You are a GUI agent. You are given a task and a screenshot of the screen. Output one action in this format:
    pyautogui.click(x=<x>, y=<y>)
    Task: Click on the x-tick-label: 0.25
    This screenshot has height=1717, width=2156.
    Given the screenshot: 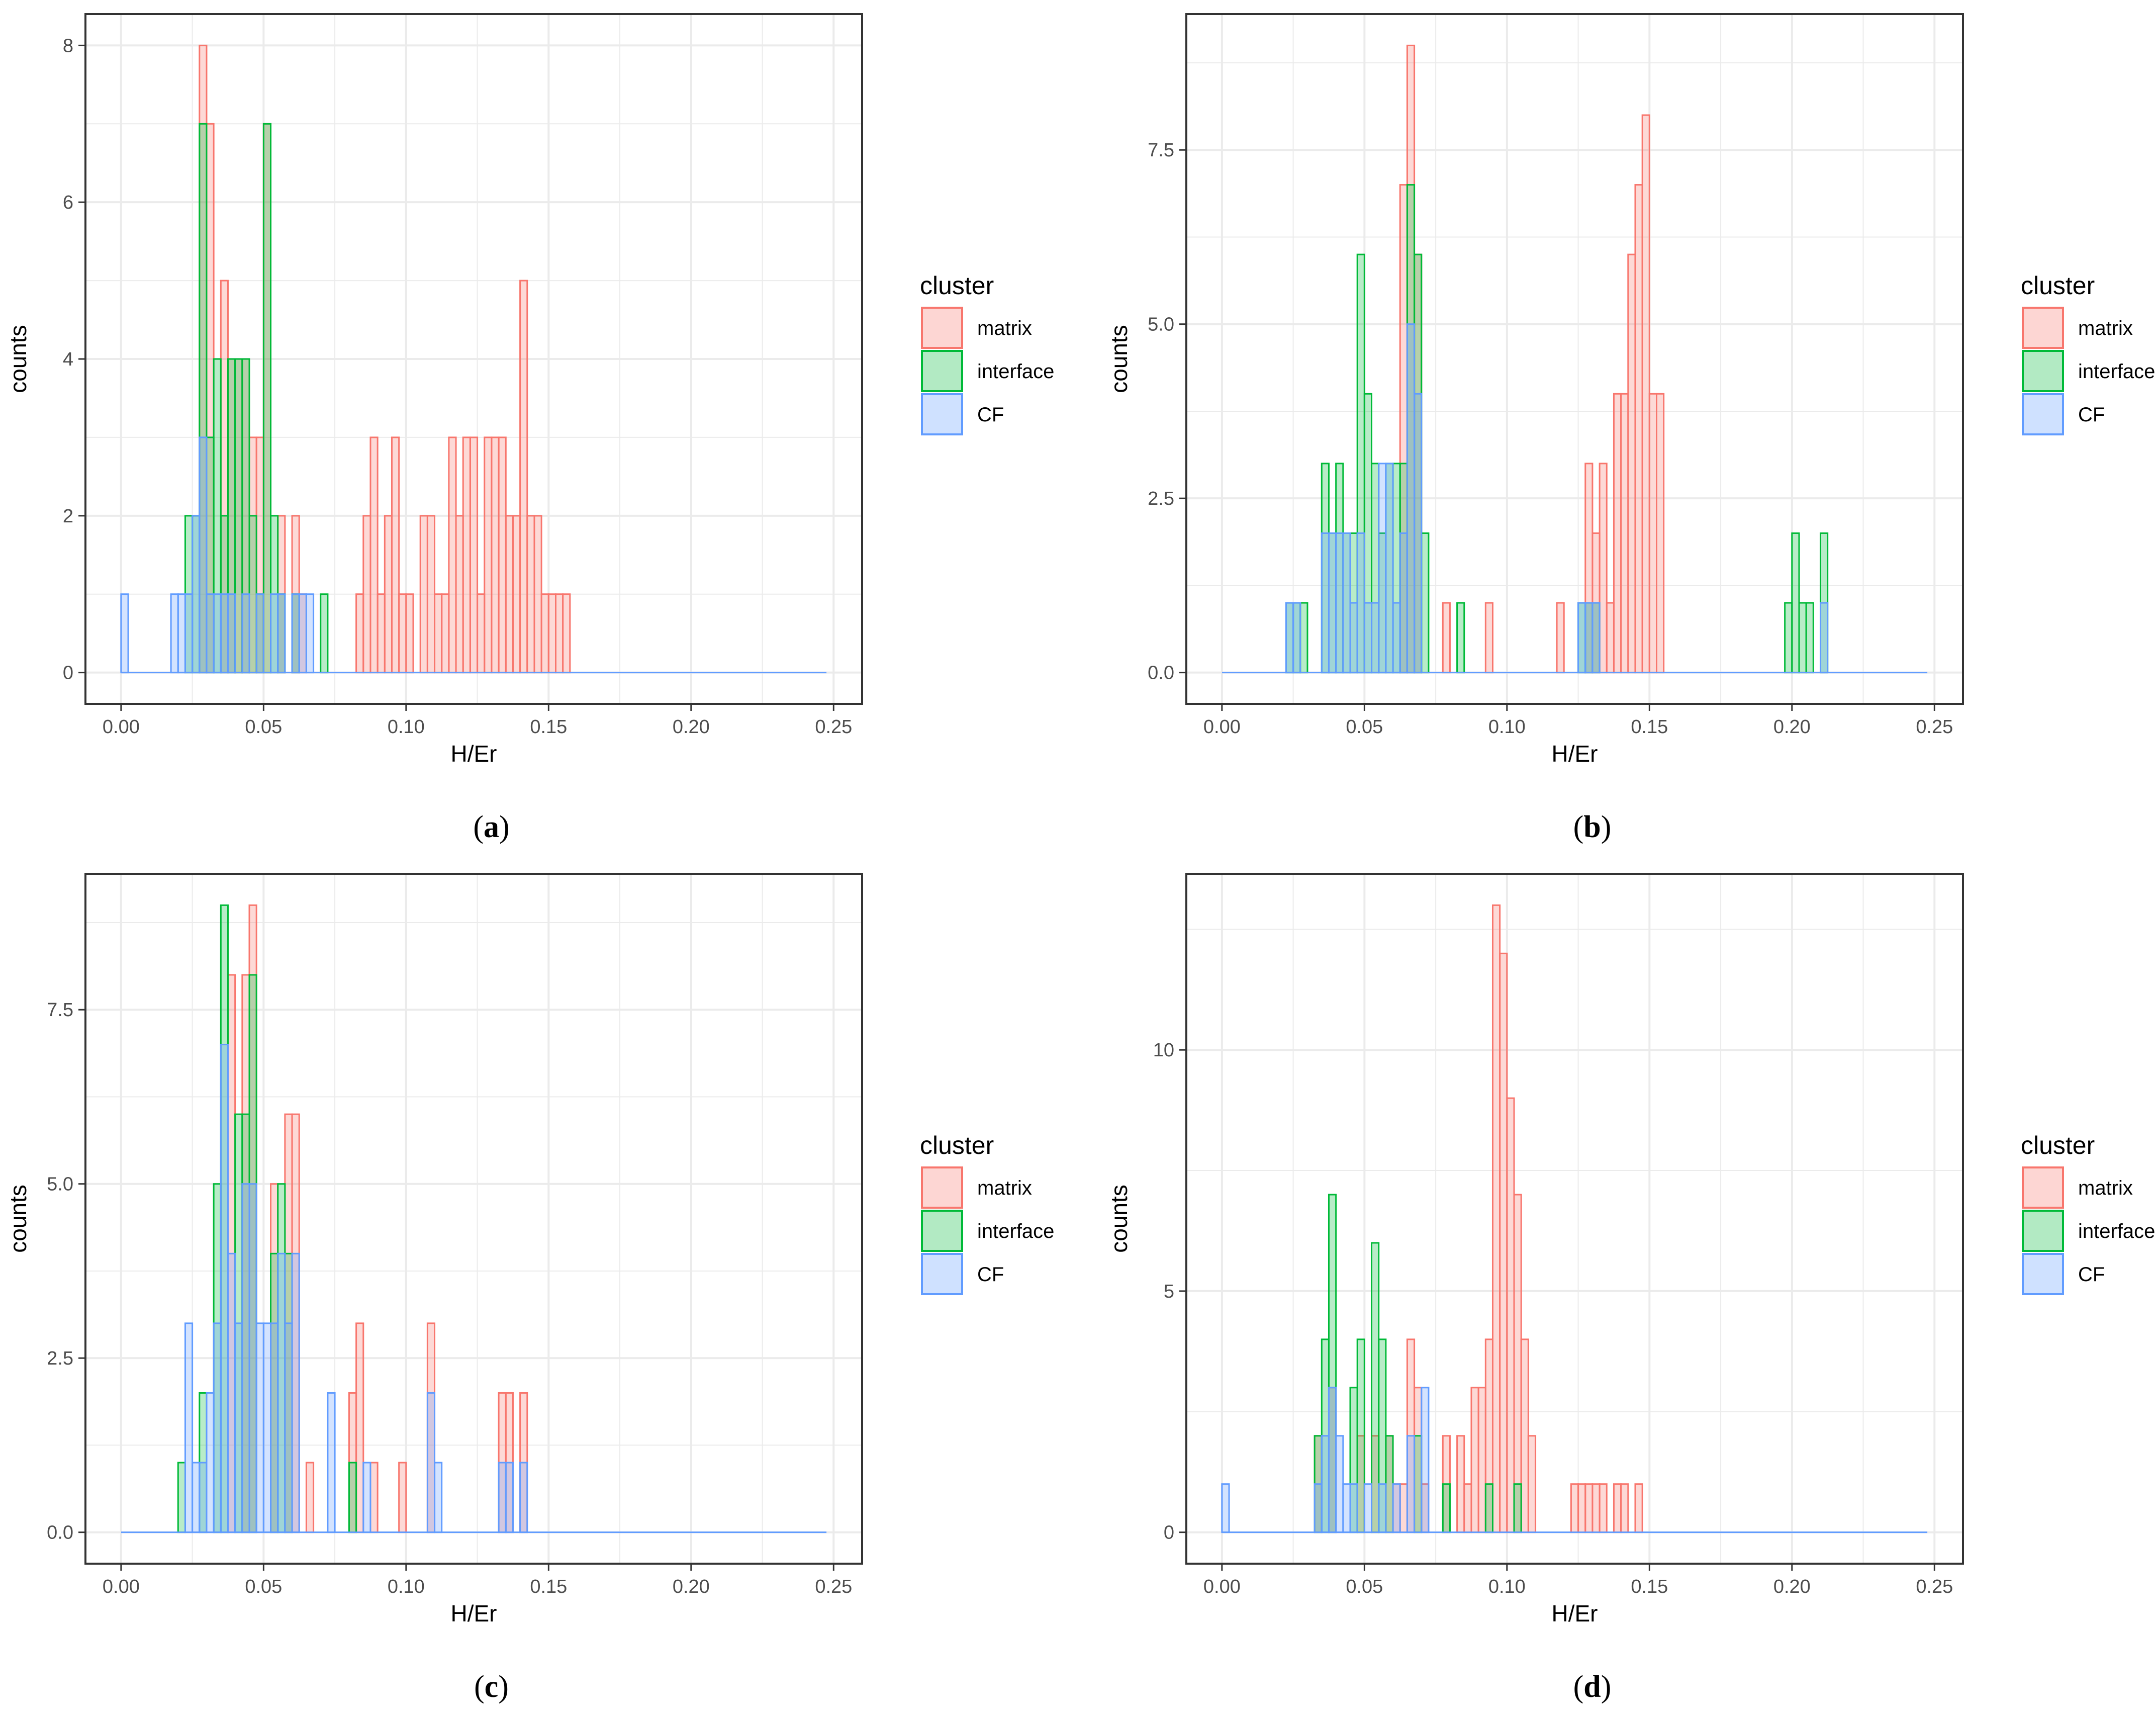 What is the action you would take?
    pyautogui.click(x=1934, y=1586)
    